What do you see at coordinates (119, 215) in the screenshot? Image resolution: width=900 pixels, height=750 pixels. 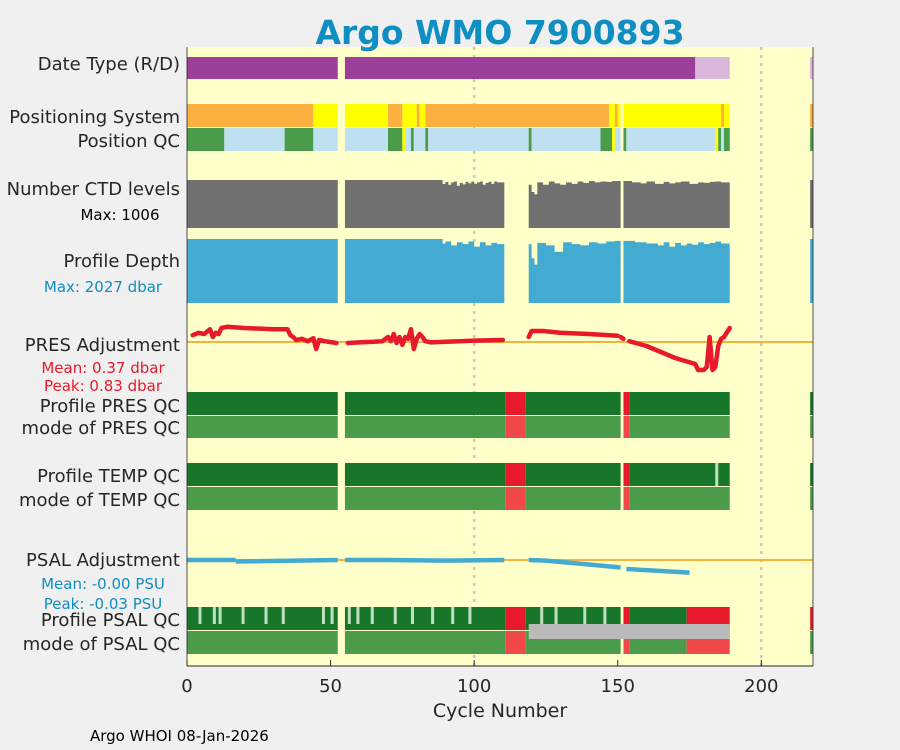 I see `row-sublabel-ctd-levels: Max: 1006` at bounding box center [119, 215].